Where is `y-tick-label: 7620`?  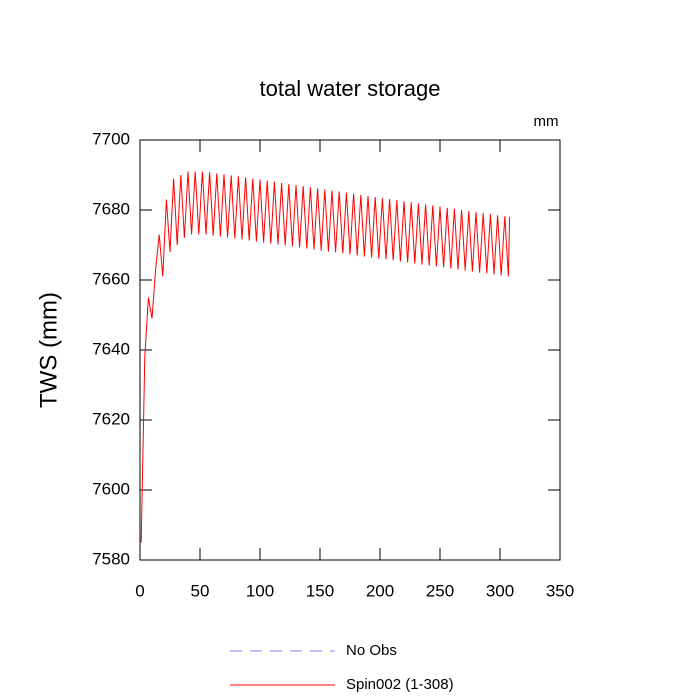
y-tick-label: 7620 is located at coordinates (111, 418).